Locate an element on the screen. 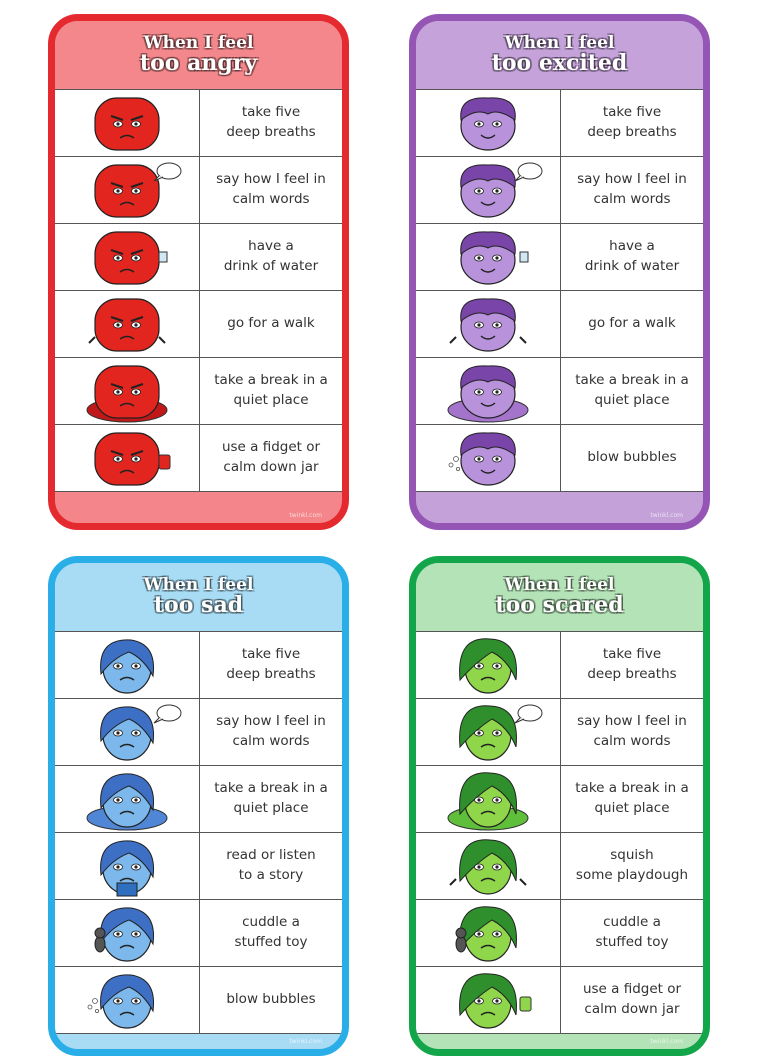 Image resolution: width=768 pixels, height=1056 pixels. card-title-line2: too scared is located at coordinates (559, 605).